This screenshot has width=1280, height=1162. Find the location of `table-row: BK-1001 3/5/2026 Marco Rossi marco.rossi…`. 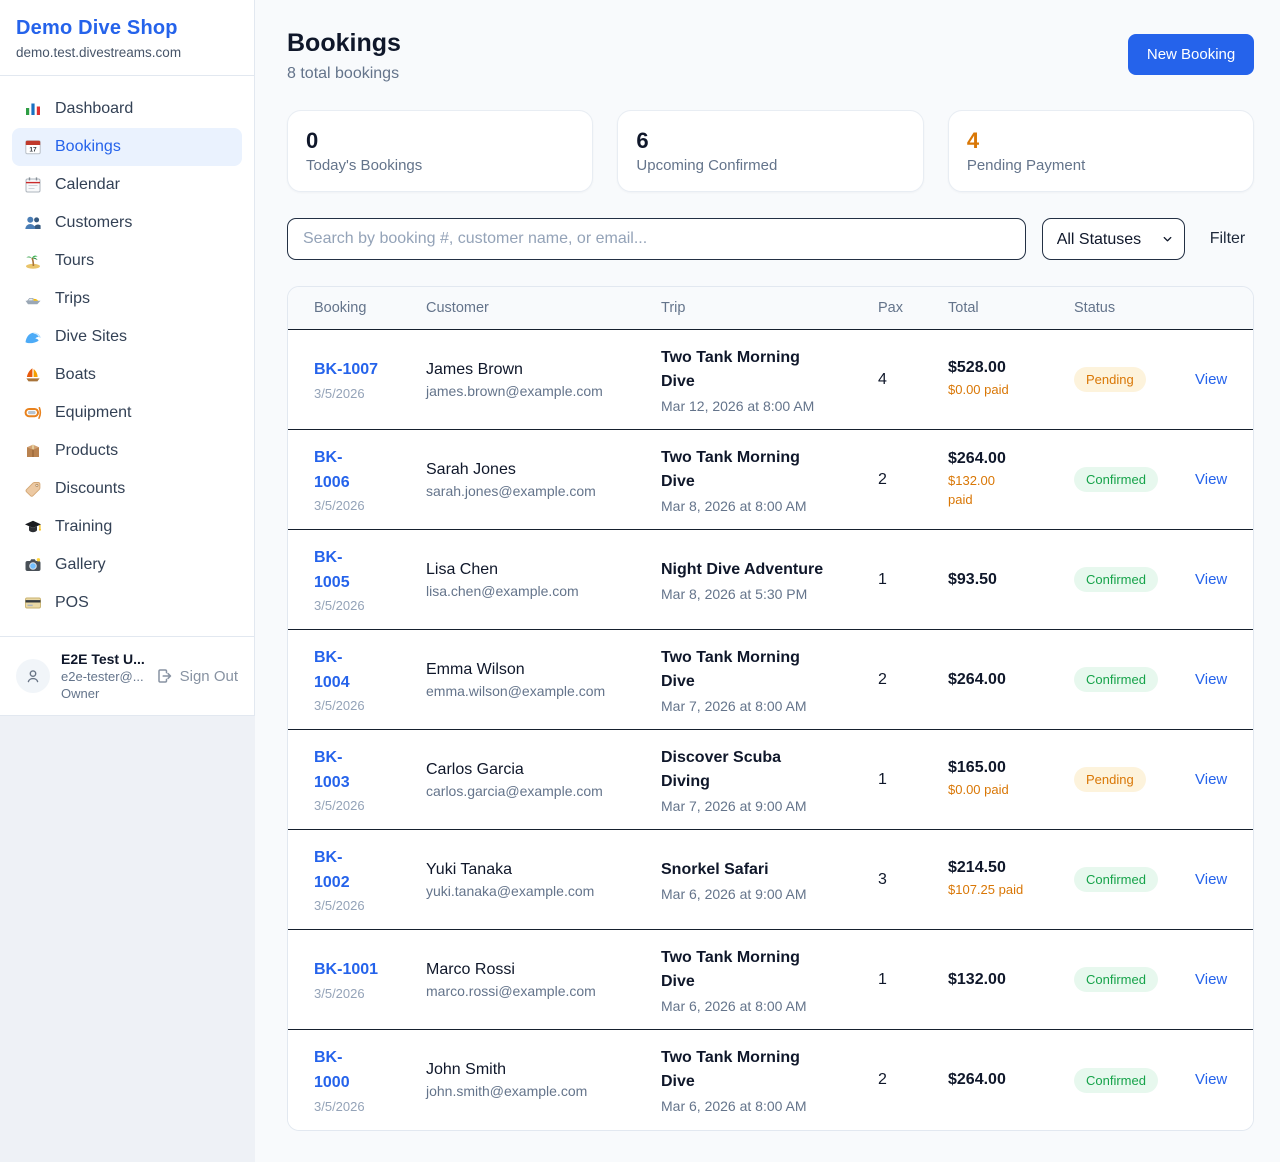

table-row: BK-1001 3/5/2026 Marco Rossi marco.rossi… is located at coordinates (771, 980).